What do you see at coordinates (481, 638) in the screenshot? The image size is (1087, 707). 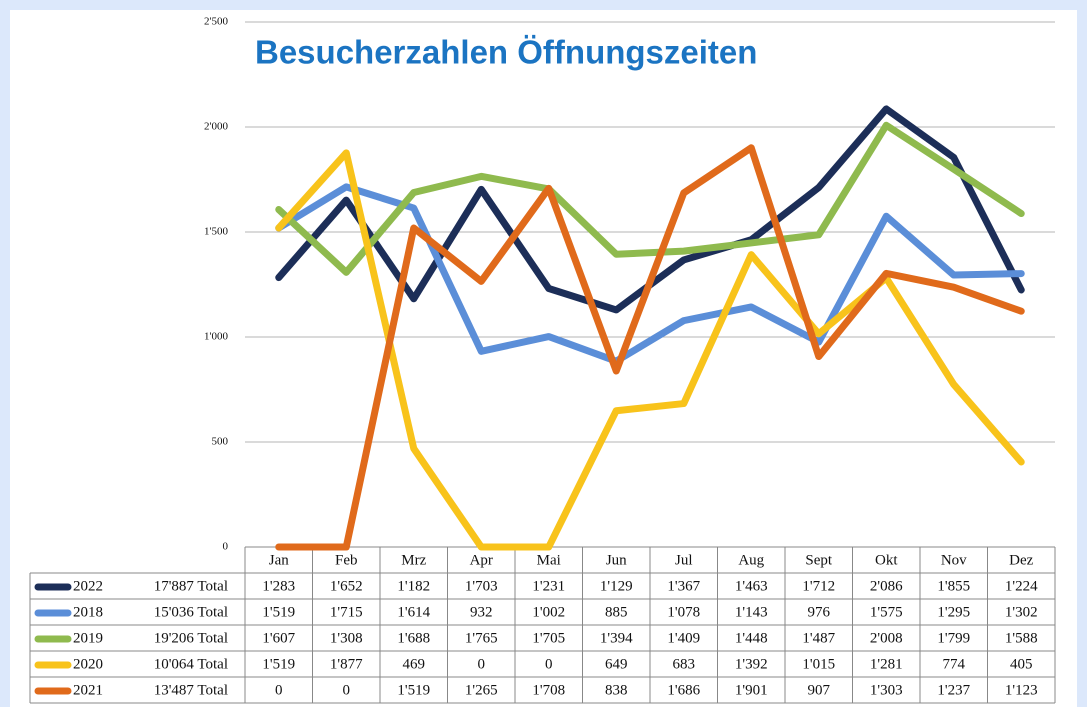 I see `table-cell: 1'765` at bounding box center [481, 638].